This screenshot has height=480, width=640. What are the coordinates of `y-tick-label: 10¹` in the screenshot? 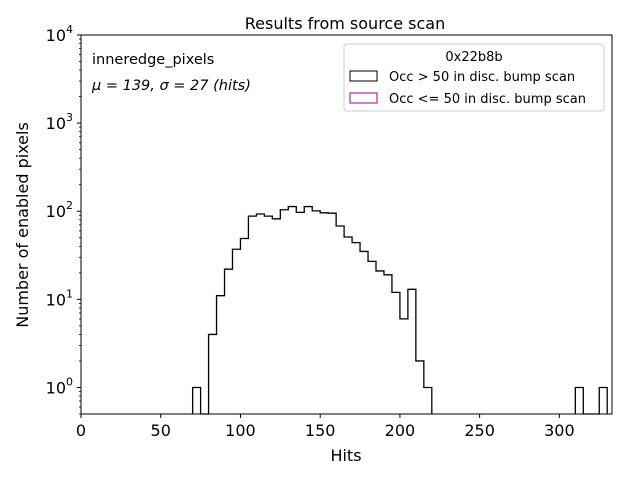 It's located at (59, 298).